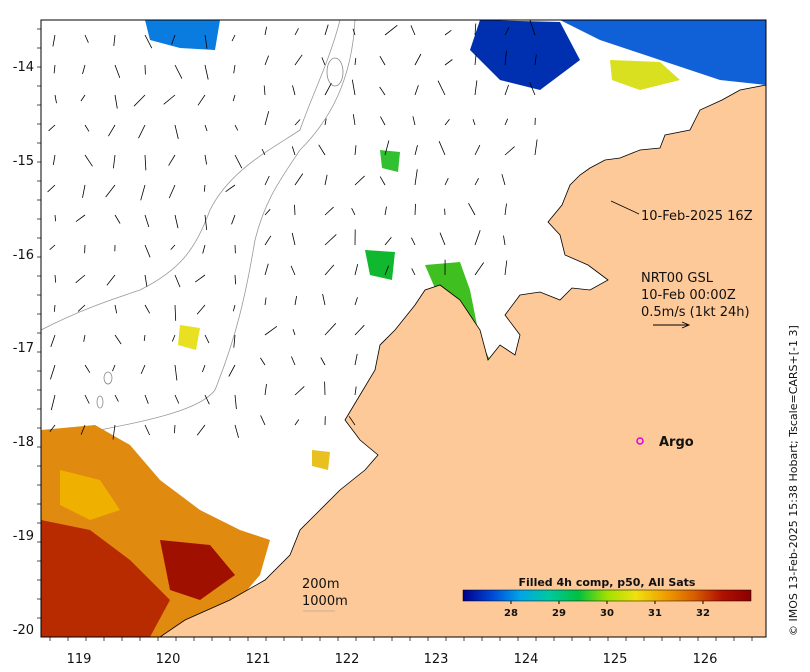  Describe the element at coordinates (23, 630) in the screenshot. I see `y-tick-label: -20` at that location.